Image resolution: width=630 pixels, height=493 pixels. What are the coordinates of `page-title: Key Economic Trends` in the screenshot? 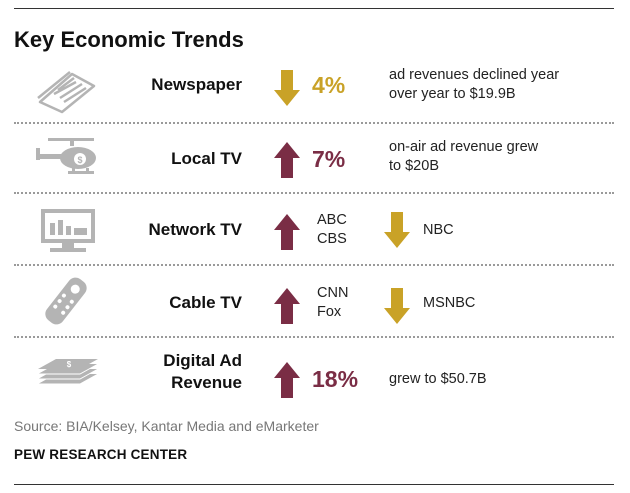 It's located at (129, 39).